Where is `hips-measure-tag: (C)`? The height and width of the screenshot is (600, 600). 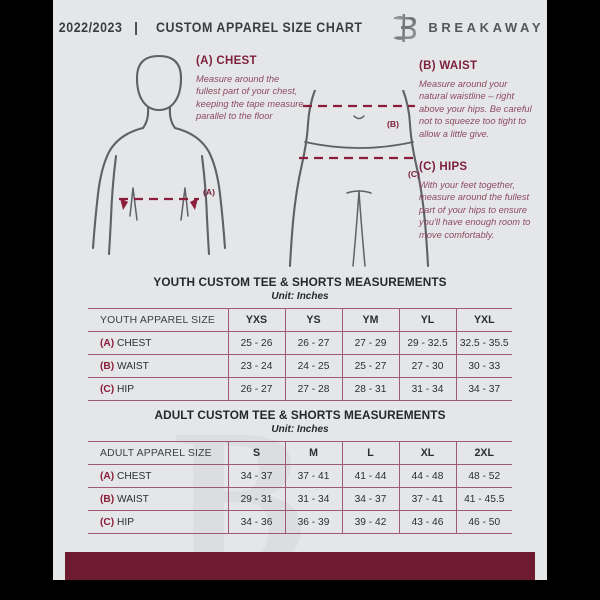
hips-measure-tag: (C) is located at coordinates (414, 174).